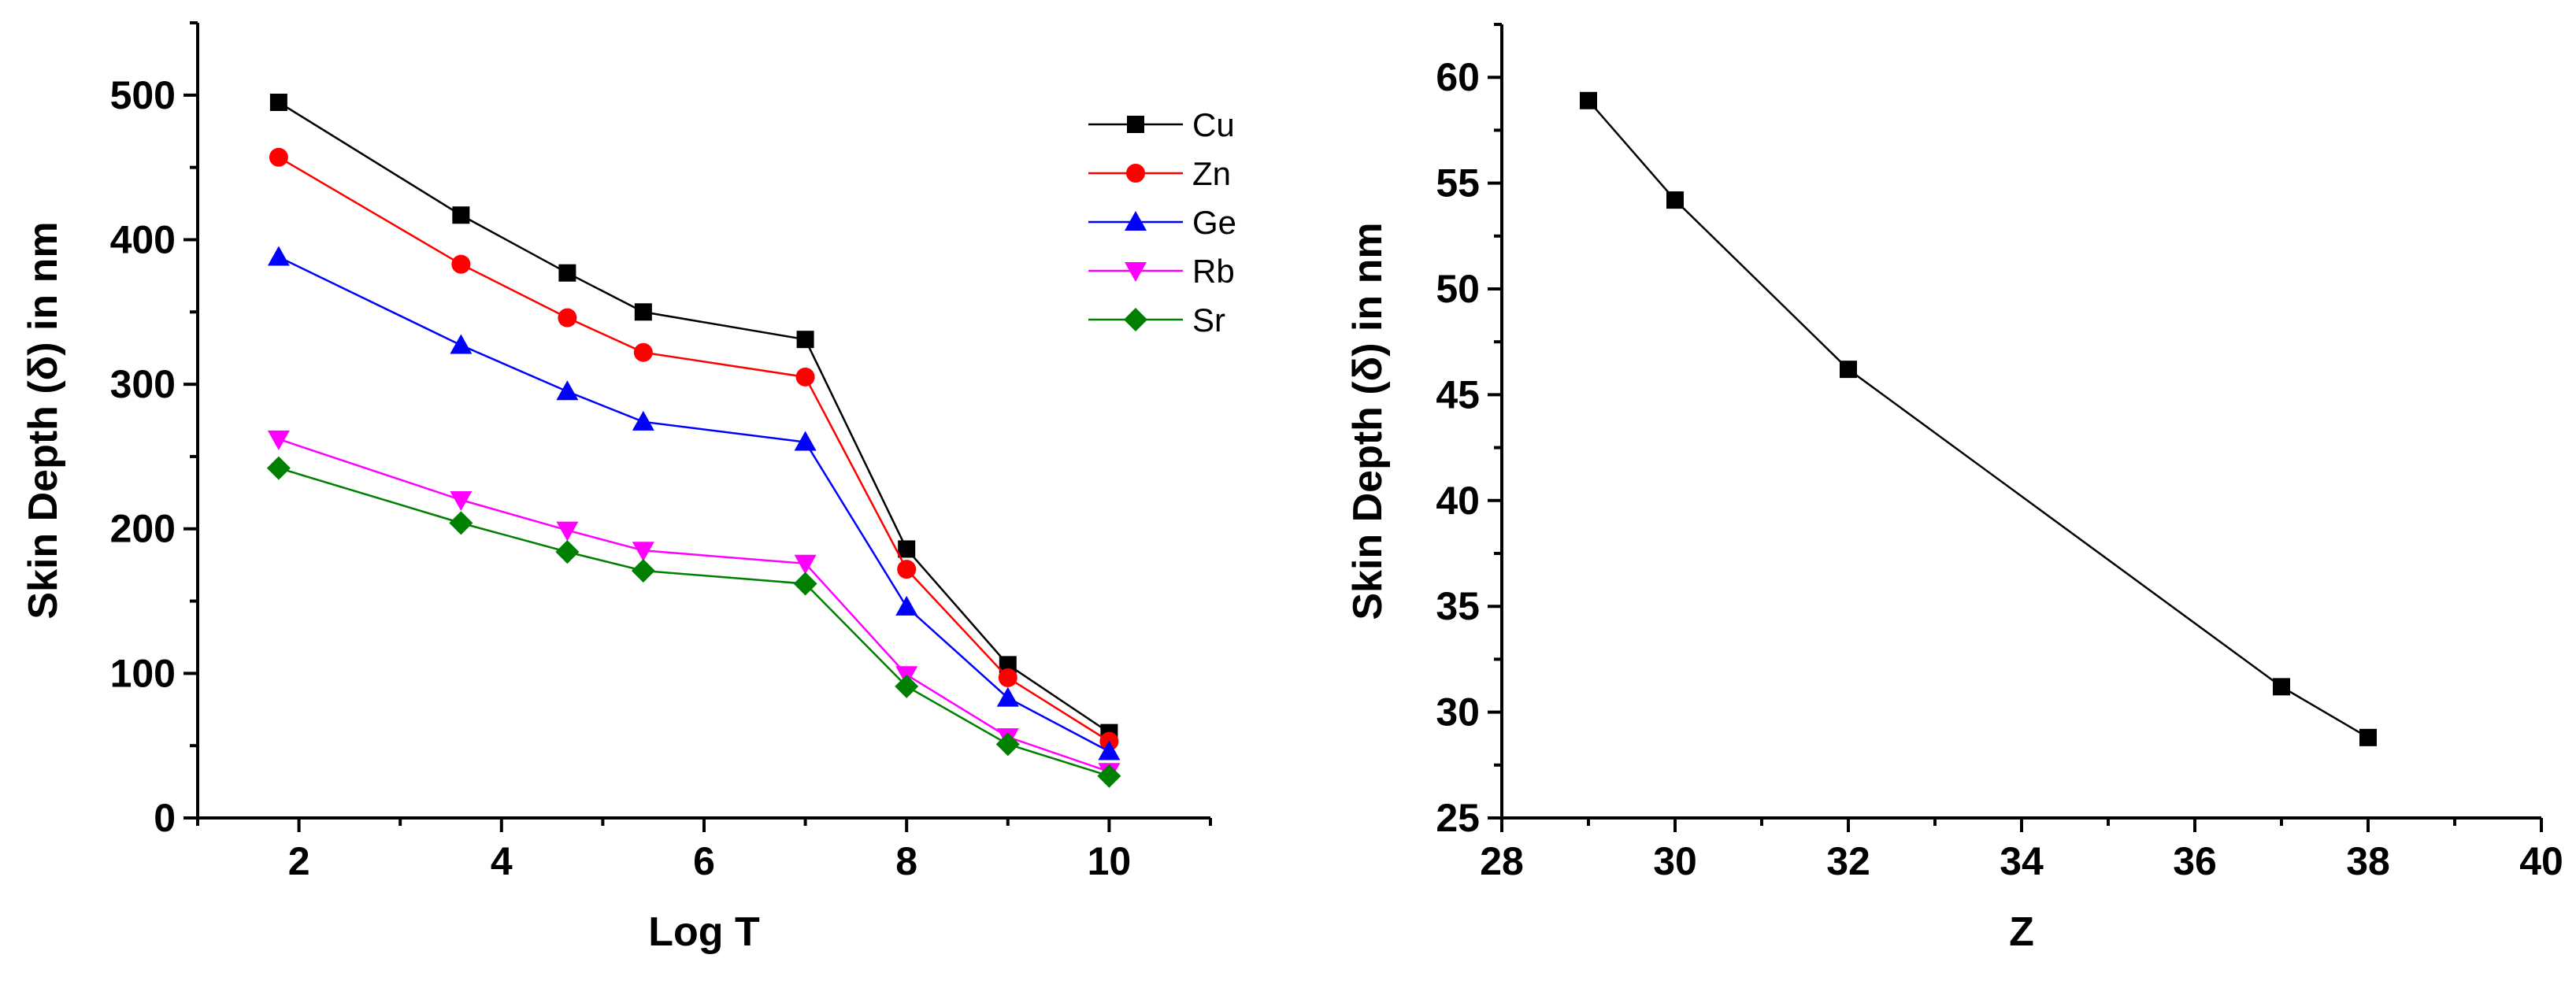 The height and width of the screenshot is (999, 2576). What do you see at coordinates (2021, 932) in the screenshot?
I see `chart2-x-axis-title: Z` at bounding box center [2021, 932].